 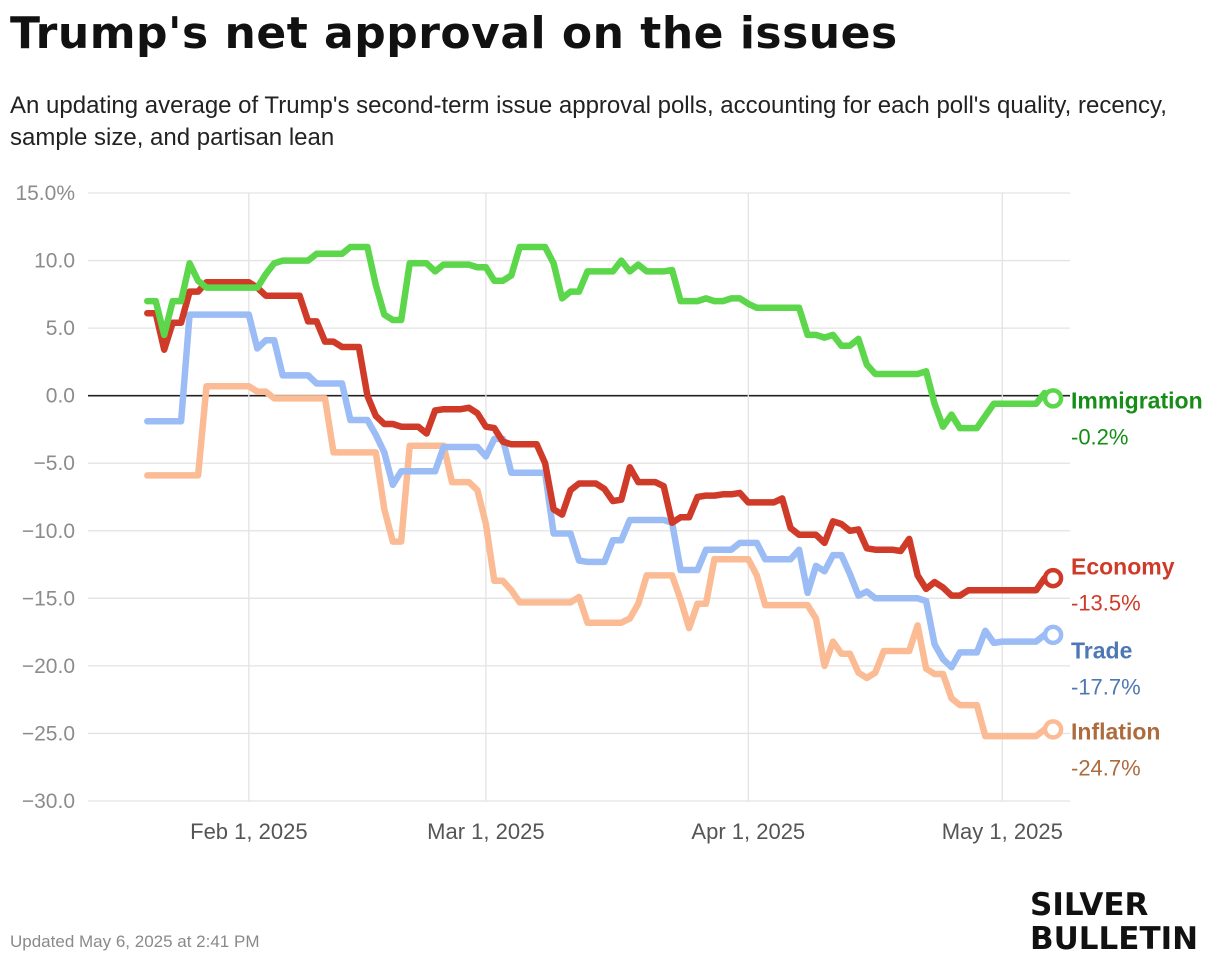 What do you see at coordinates (135, 941) in the screenshot?
I see `updated-timestamp: Updated May 6, 2025 at 2:41 PM` at bounding box center [135, 941].